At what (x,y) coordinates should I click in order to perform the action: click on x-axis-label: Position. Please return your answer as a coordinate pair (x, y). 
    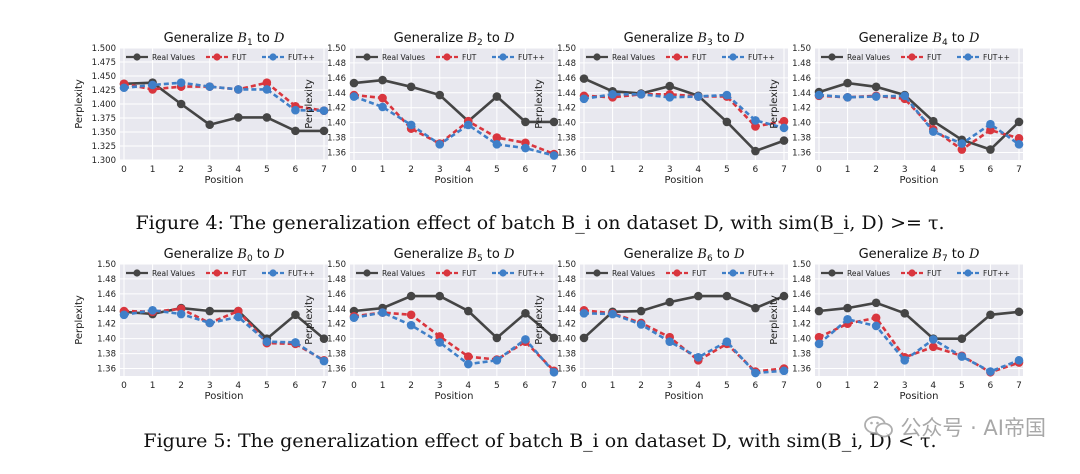
    Looking at the image, I should click on (919, 180).